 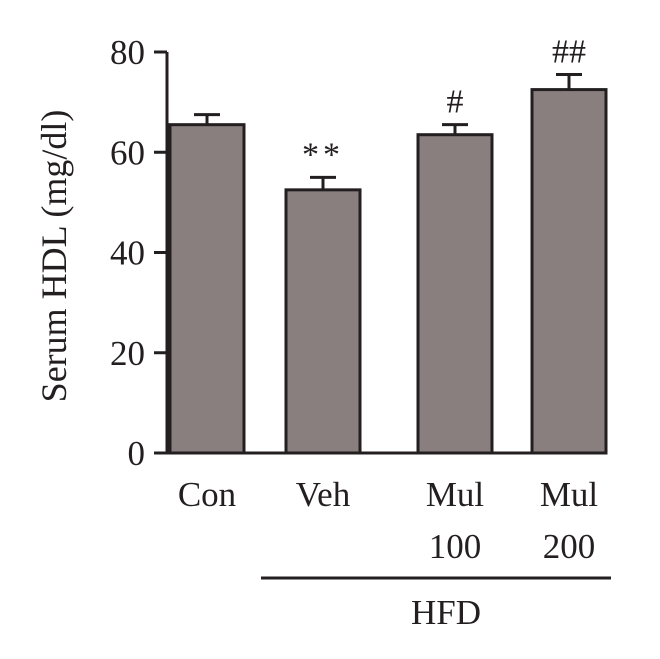 I want to click on y-tick-label: 20, so click(x=127, y=353).